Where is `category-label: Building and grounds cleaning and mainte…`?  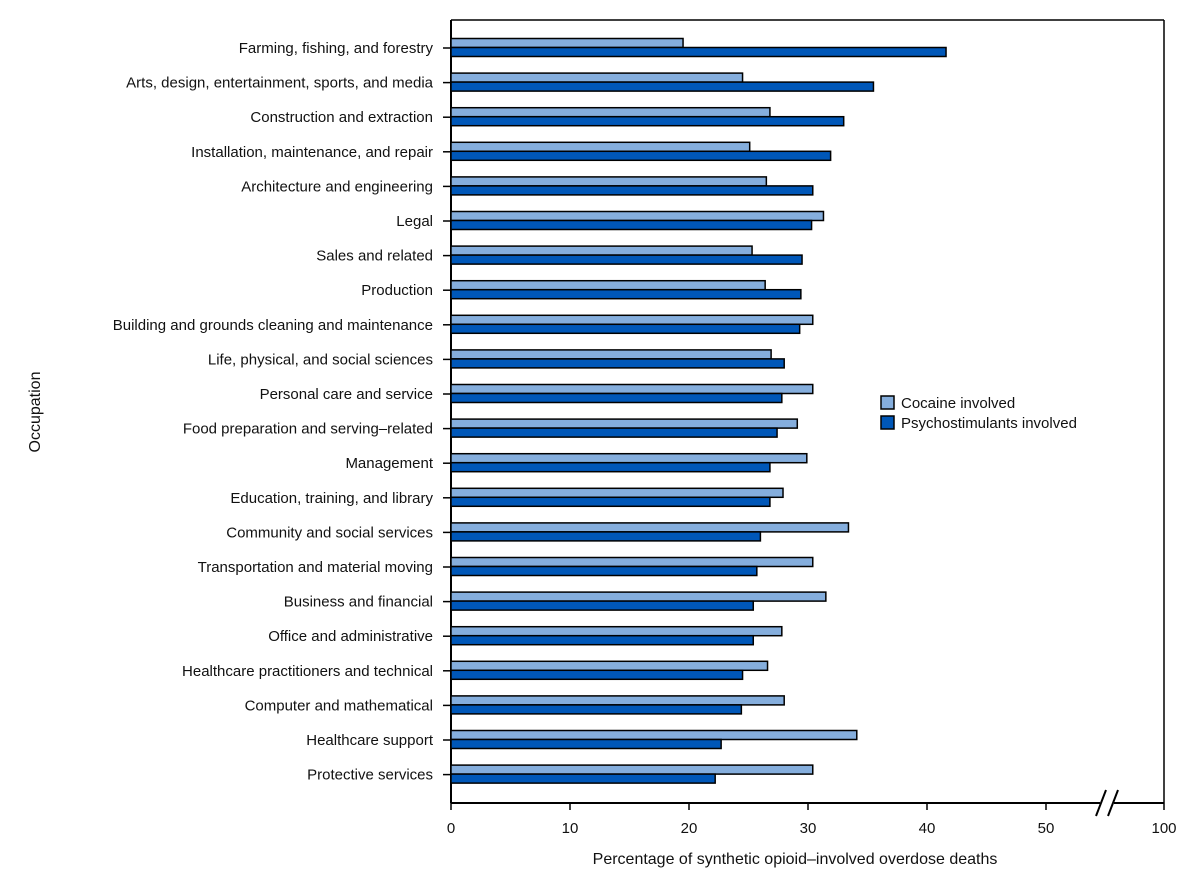 category-label: Building and grounds cleaning and mainte… is located at coordinates (273, 325).